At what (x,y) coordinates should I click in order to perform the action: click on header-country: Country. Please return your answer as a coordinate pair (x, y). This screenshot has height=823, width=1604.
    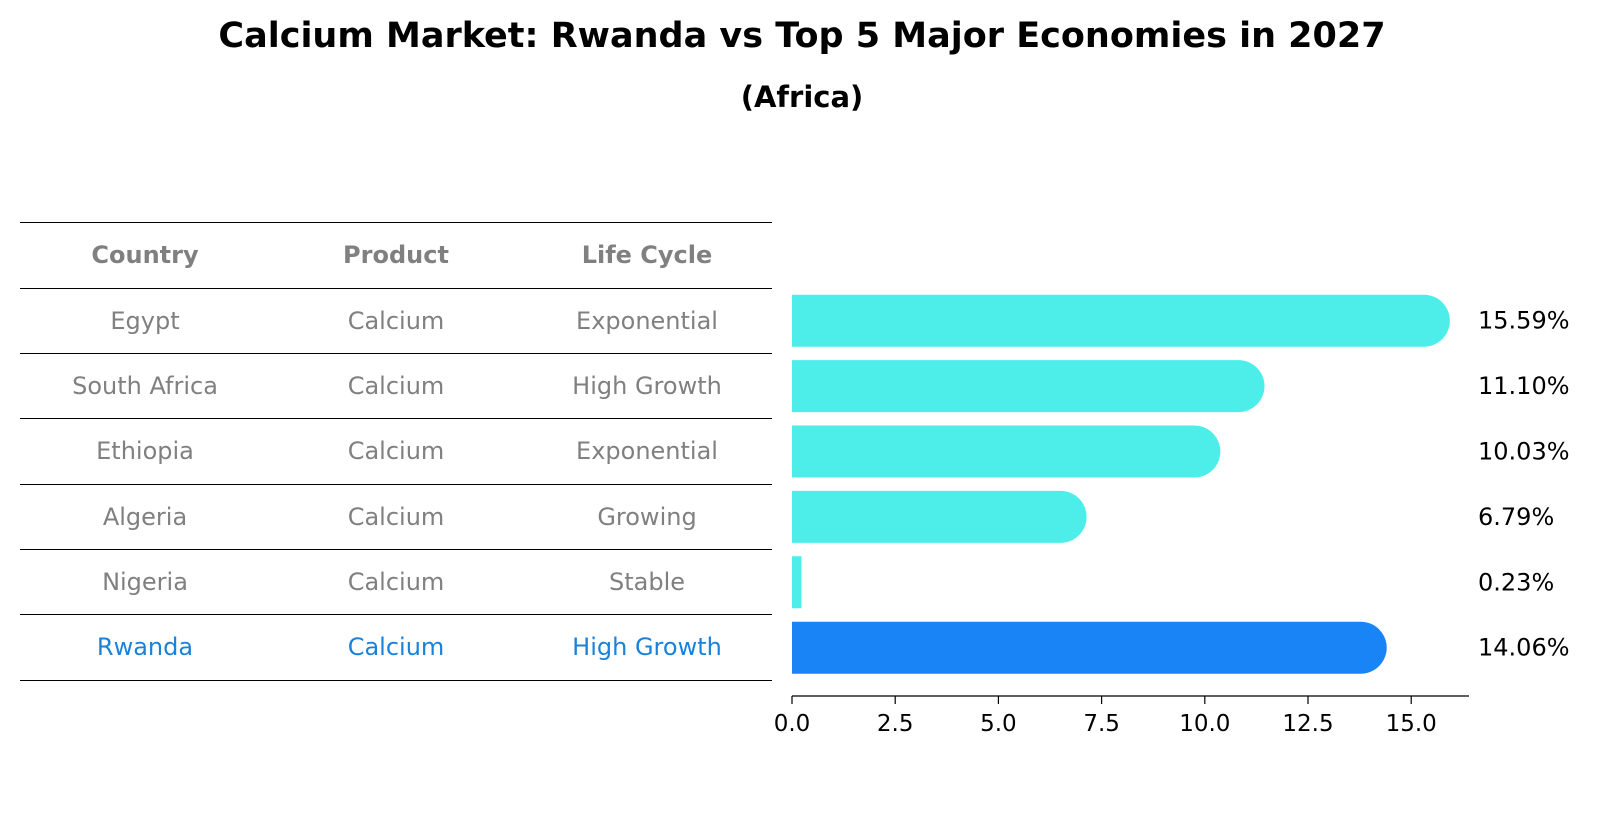
    Looking at the image, I should click on (145, 255).